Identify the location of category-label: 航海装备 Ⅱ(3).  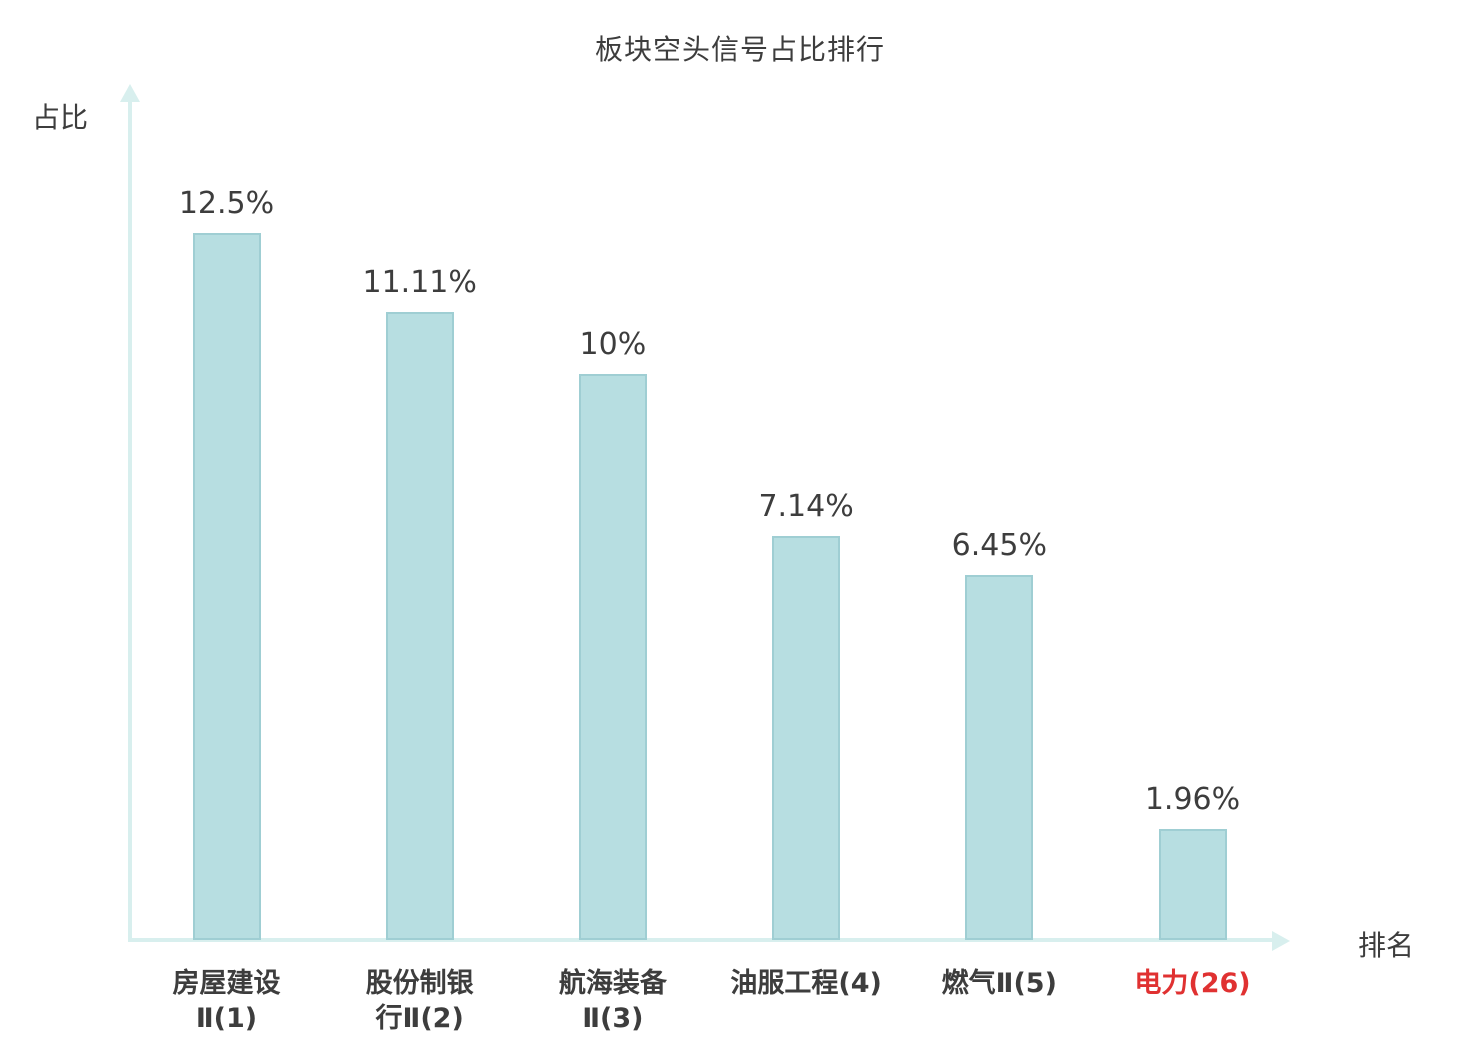
(612, 1001).